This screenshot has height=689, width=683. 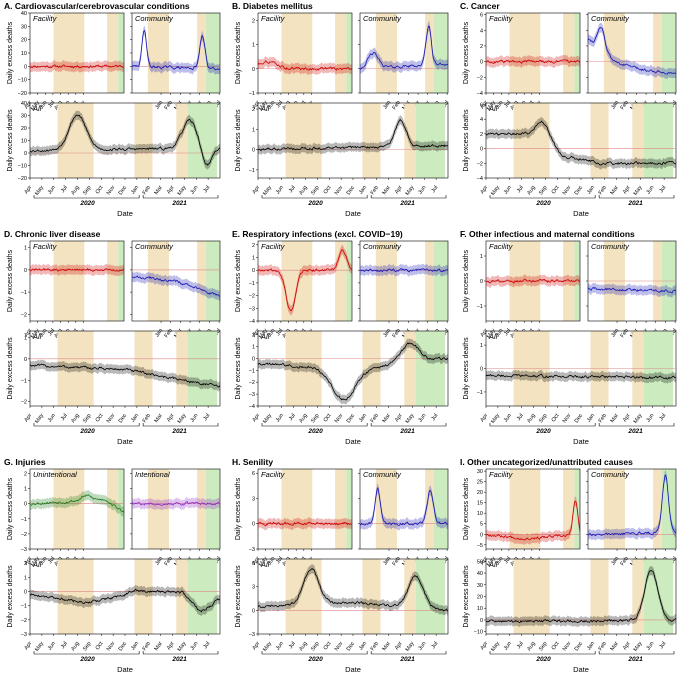 I want to click on y-axis-label-big: Daily excess deaths, so click(x=238, y=596).